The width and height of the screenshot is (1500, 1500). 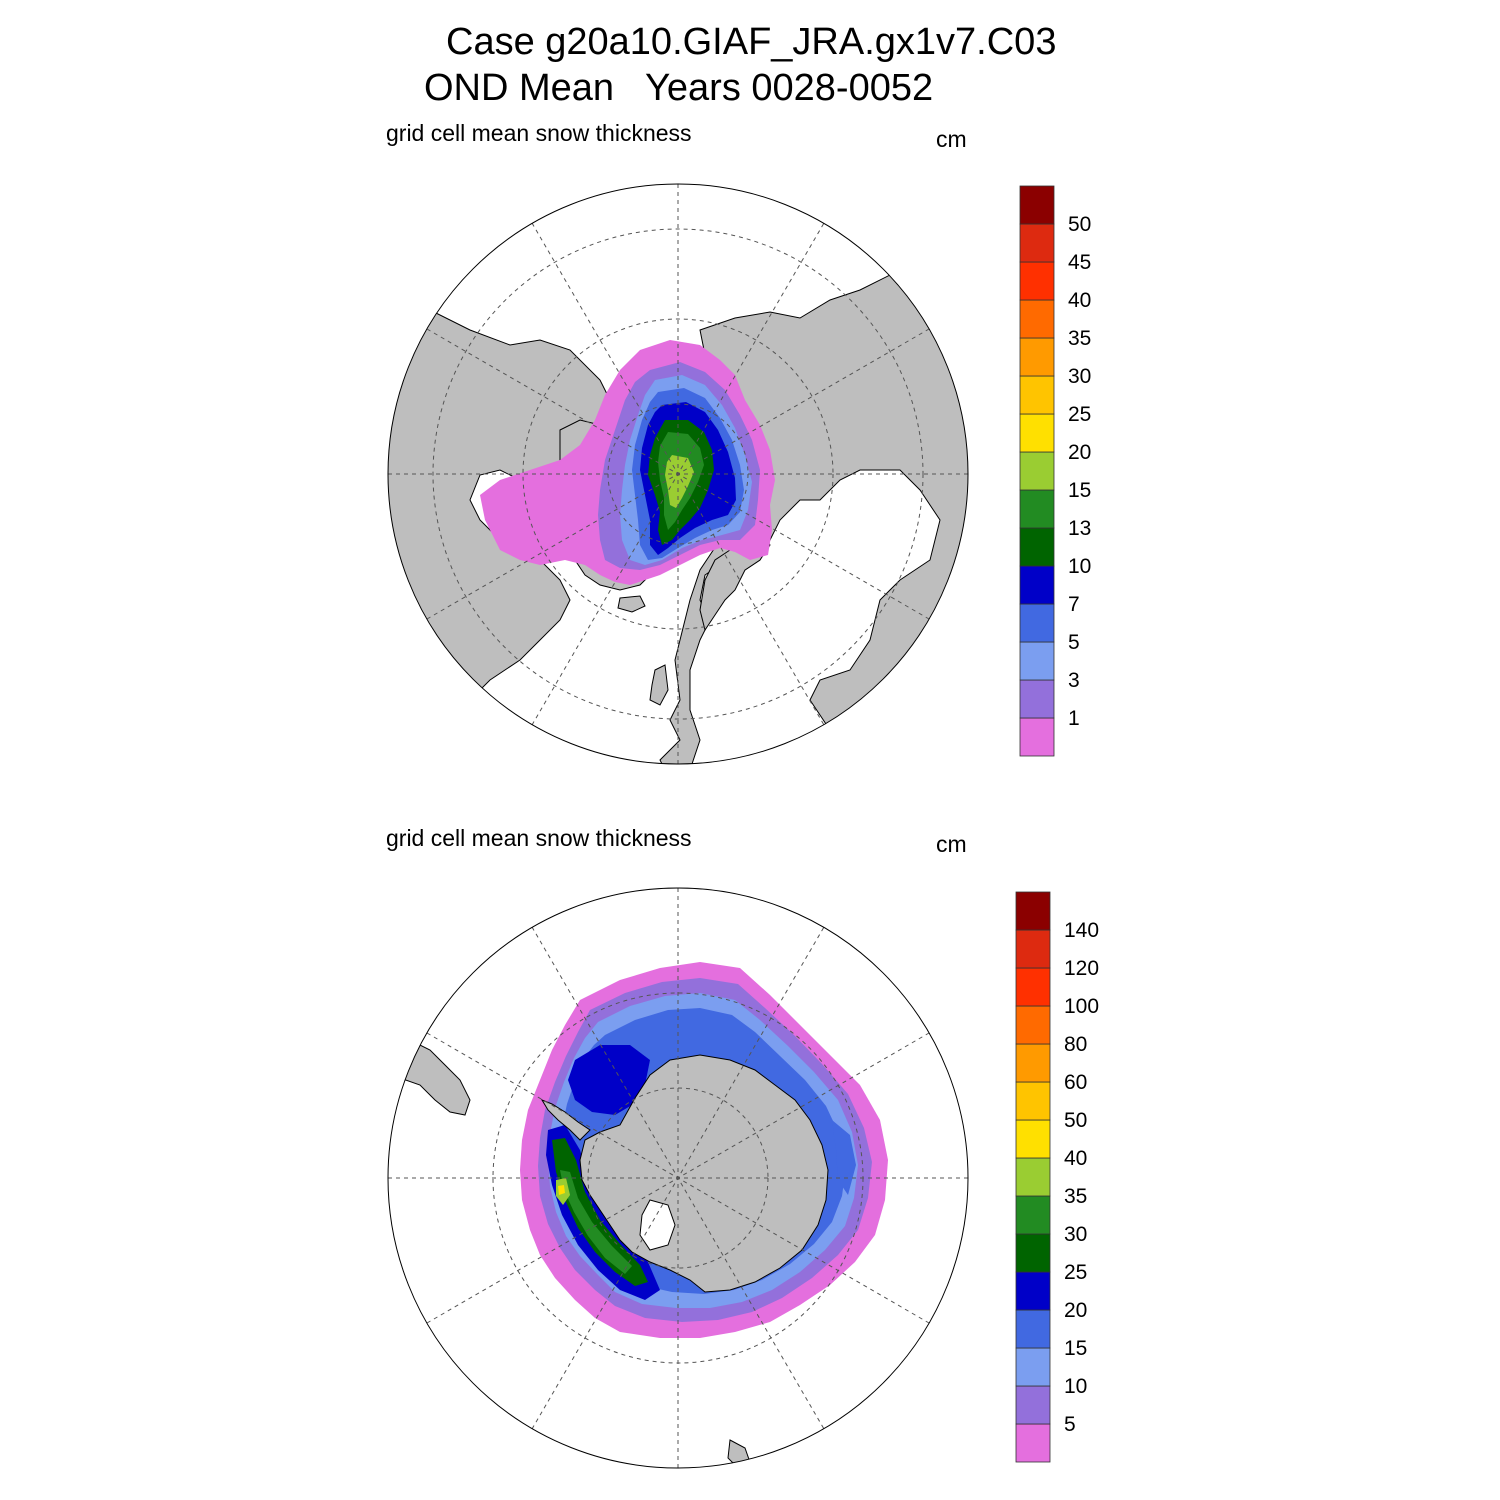 I want to click on antarctic-contour-20-25cm-weddell, so click(x=609, y=1080).